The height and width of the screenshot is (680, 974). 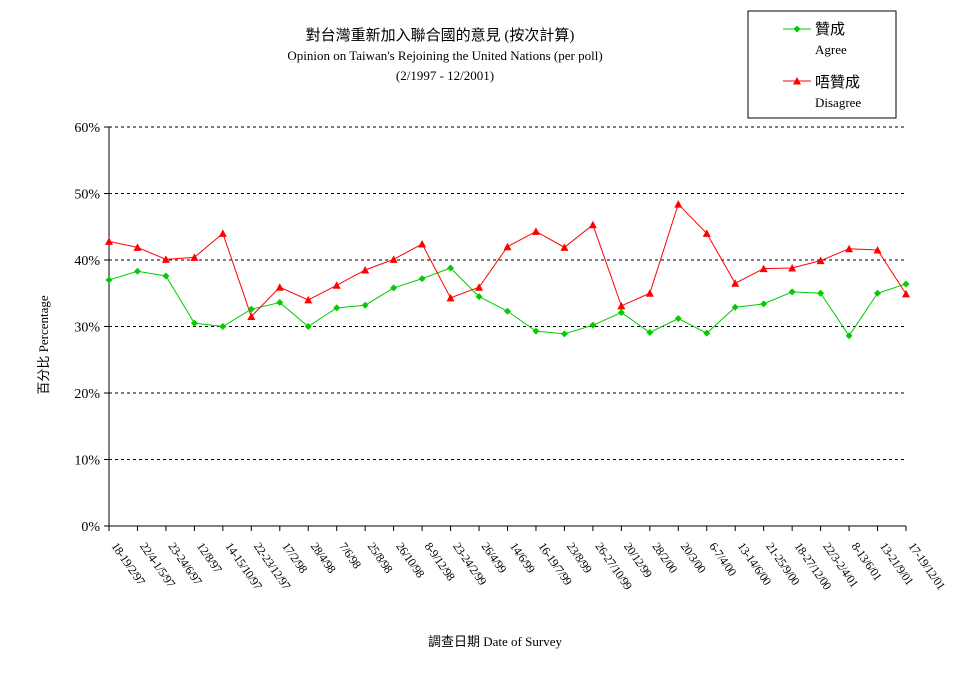 I want to click on y-tick-label: 30%, so click(x=87, y=328).